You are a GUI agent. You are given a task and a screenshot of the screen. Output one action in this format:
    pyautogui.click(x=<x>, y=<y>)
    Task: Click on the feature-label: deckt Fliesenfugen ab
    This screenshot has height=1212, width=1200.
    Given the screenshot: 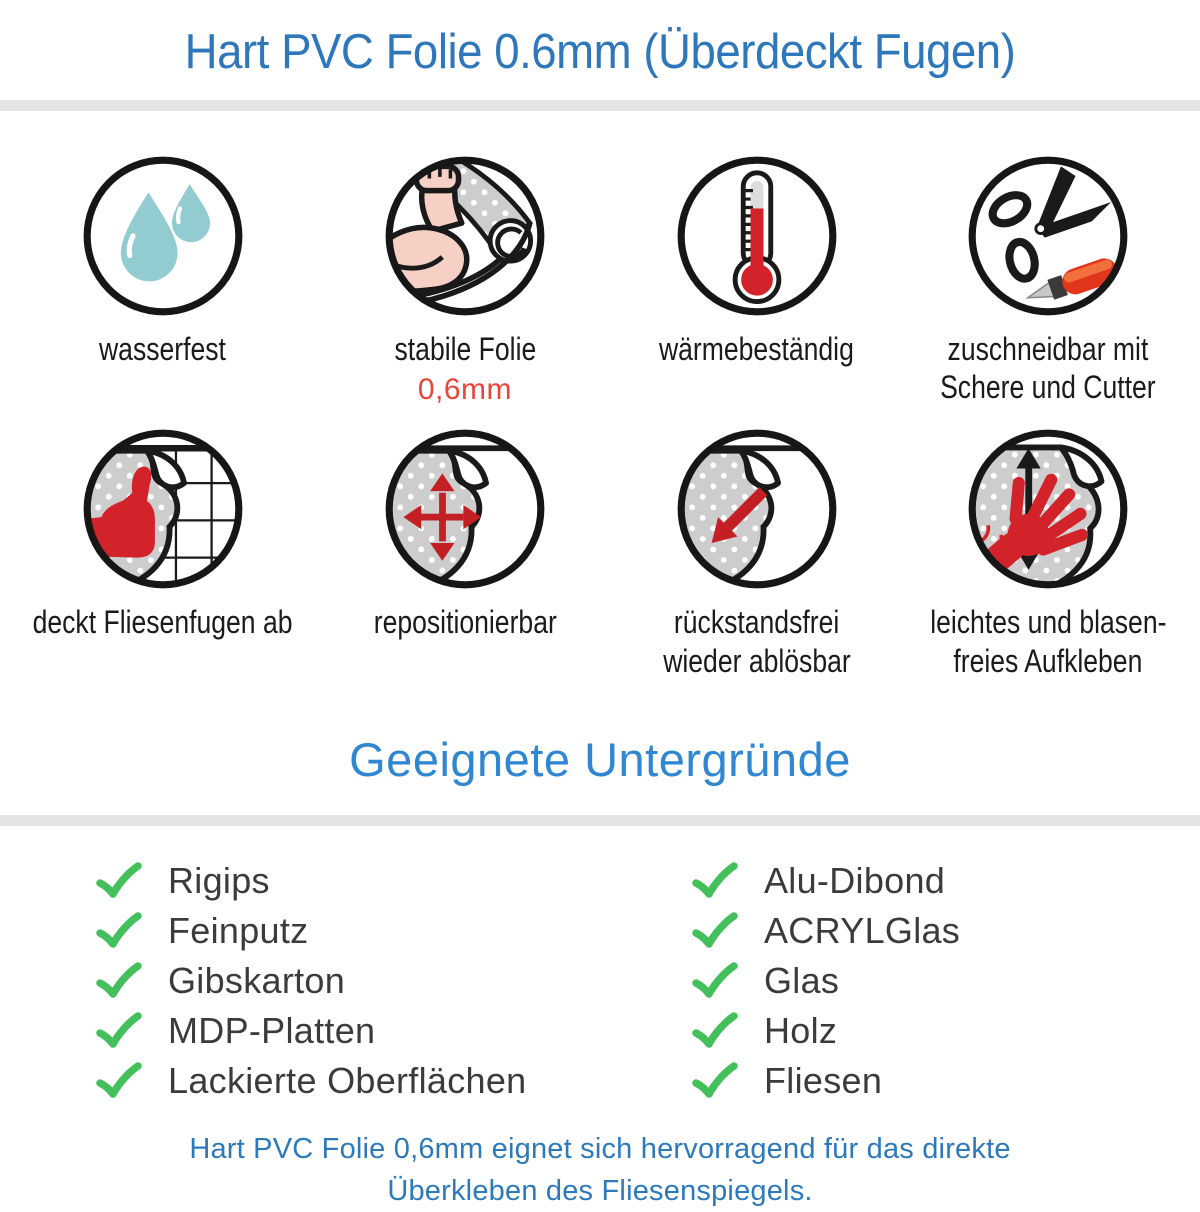 What is the action you would take?
    pyautogui.click(x=162, y=622)
    